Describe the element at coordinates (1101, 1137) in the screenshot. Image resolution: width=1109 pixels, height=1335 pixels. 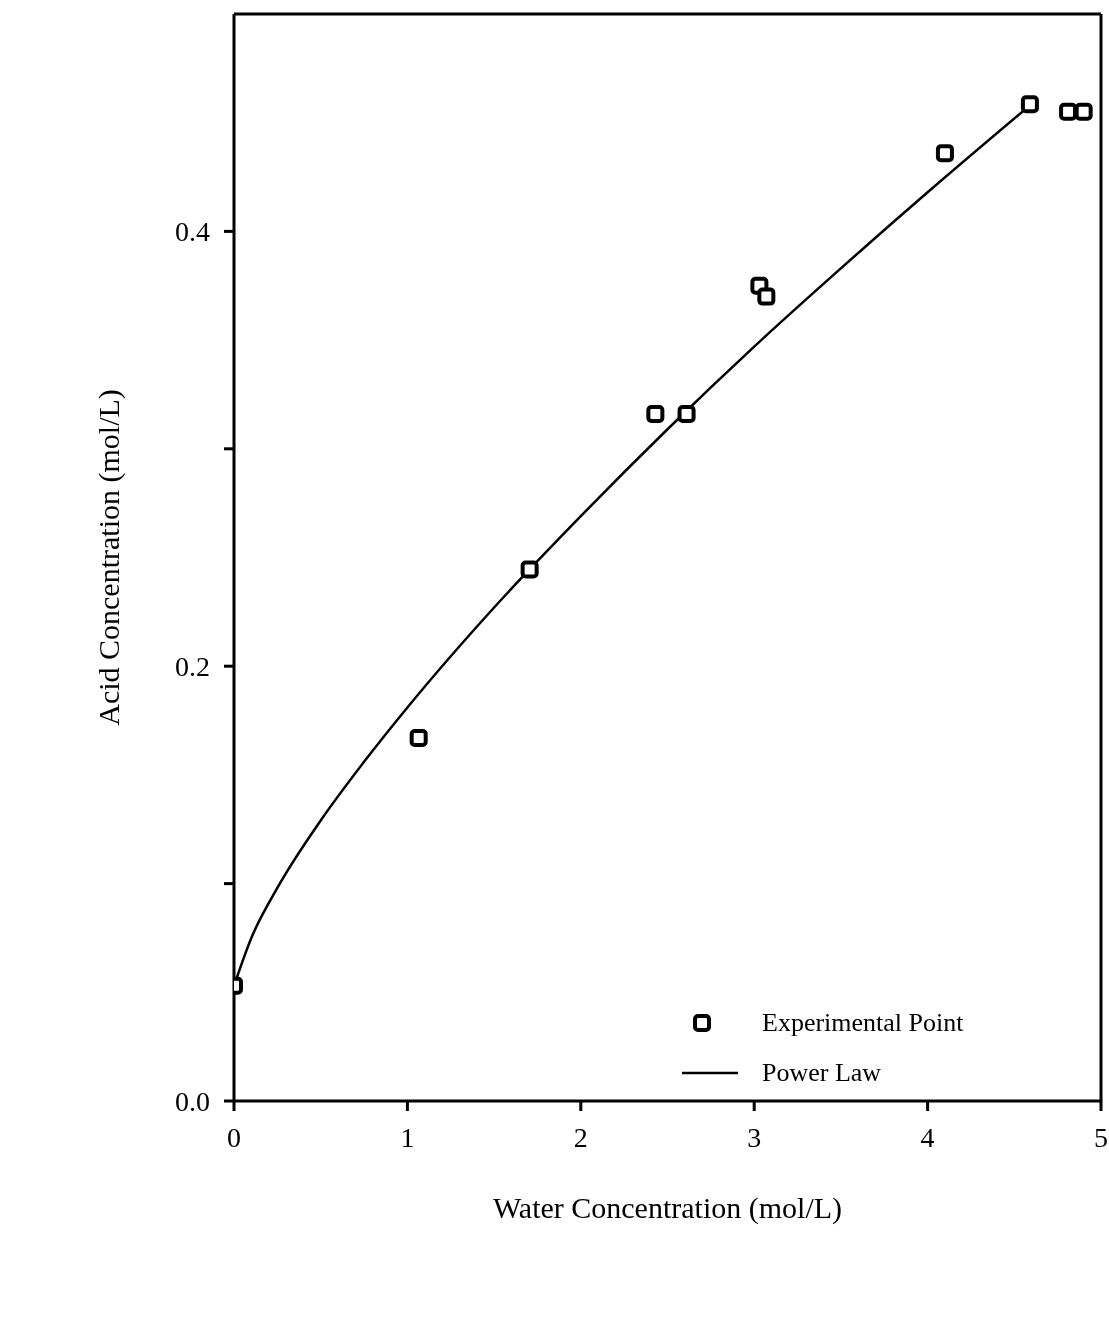
I see `x-tick-label: 5` at that location.